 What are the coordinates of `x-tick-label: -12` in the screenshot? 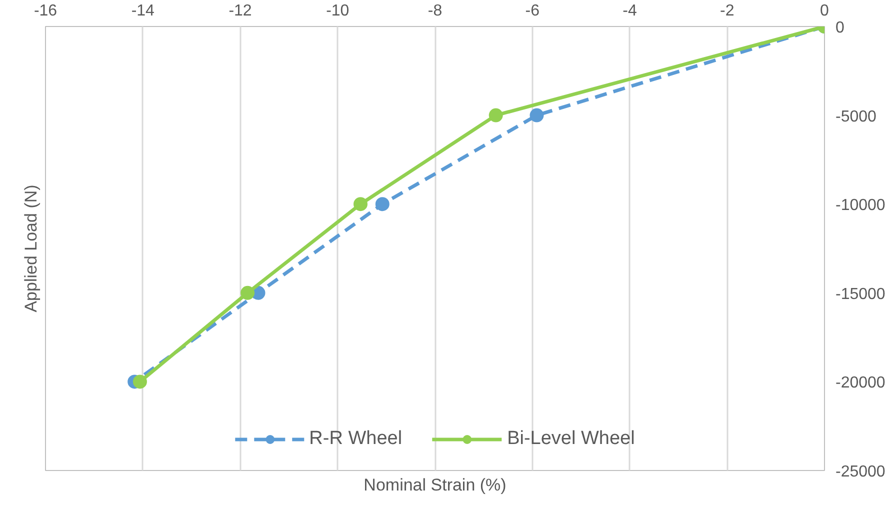 It's located at (240, 11).